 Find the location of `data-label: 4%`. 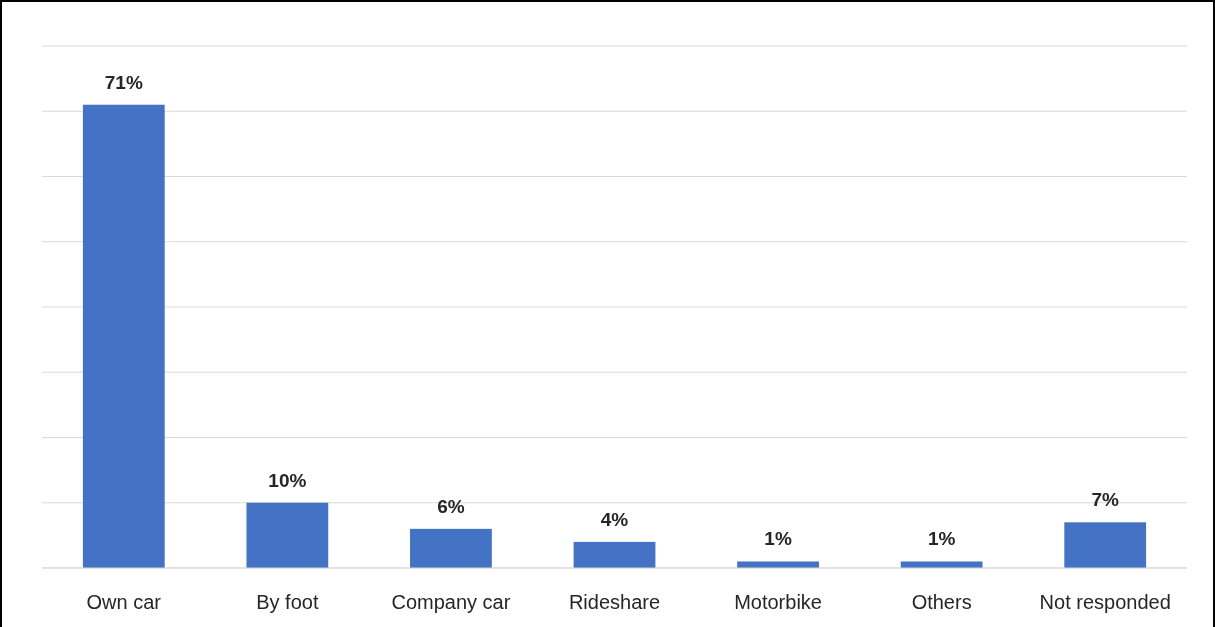

data-label: 4% is located at coordinates (614, 519).